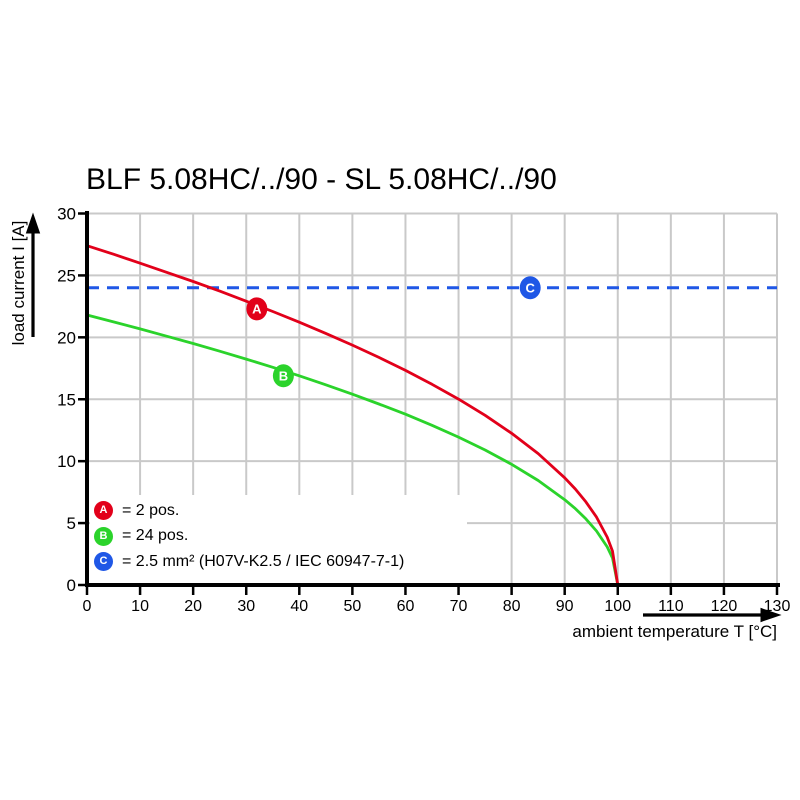  What do you see at coordinates (103, 511) in the screenshot?
I see `legend-badge-a: A` at bounding box center [103, 511].